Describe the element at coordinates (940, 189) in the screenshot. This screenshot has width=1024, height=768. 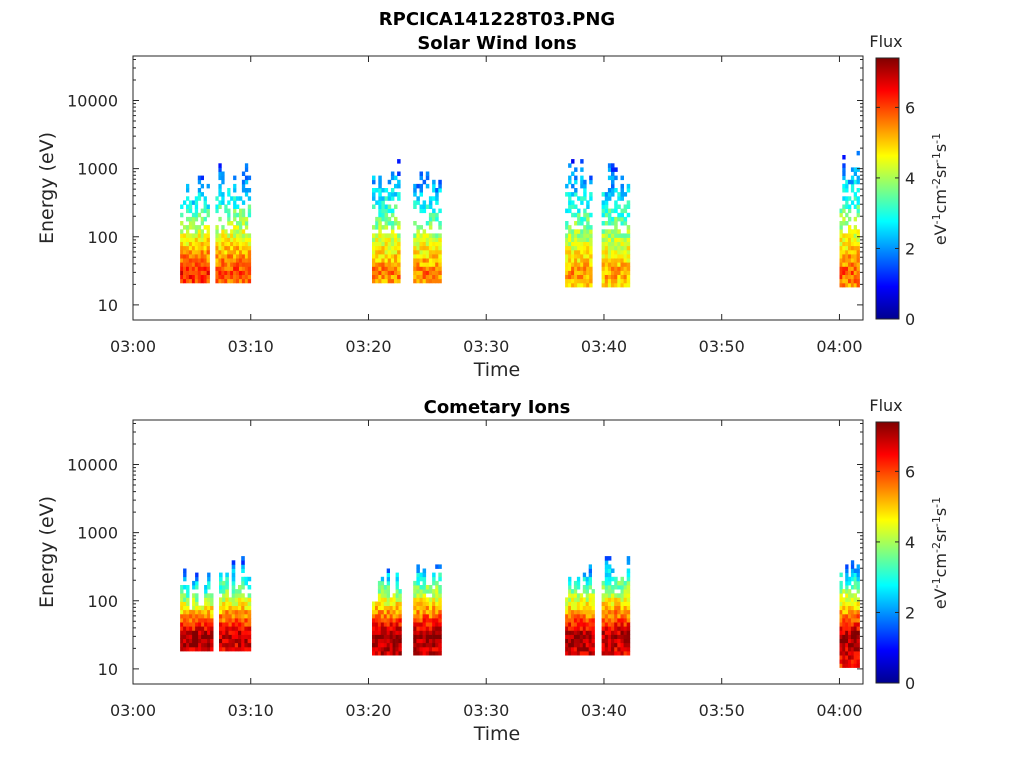
I see `colorbar-label: eV-1cm-2sr-1s-1` at that location.